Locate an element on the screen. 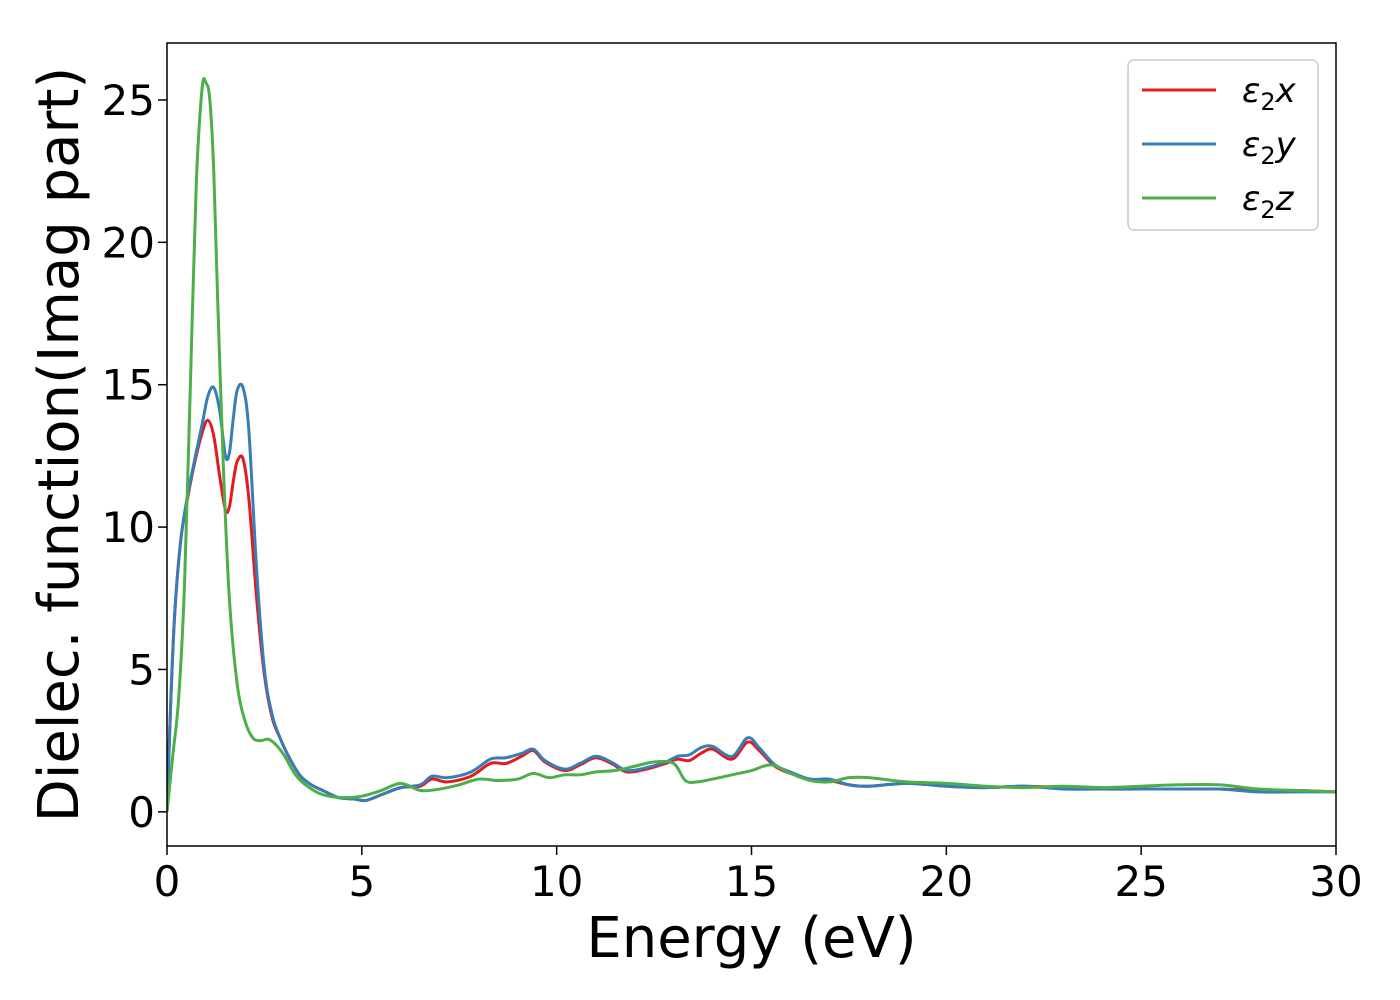  legend: ε2x ε2y ε2z is located at coordinates (1223, 145).